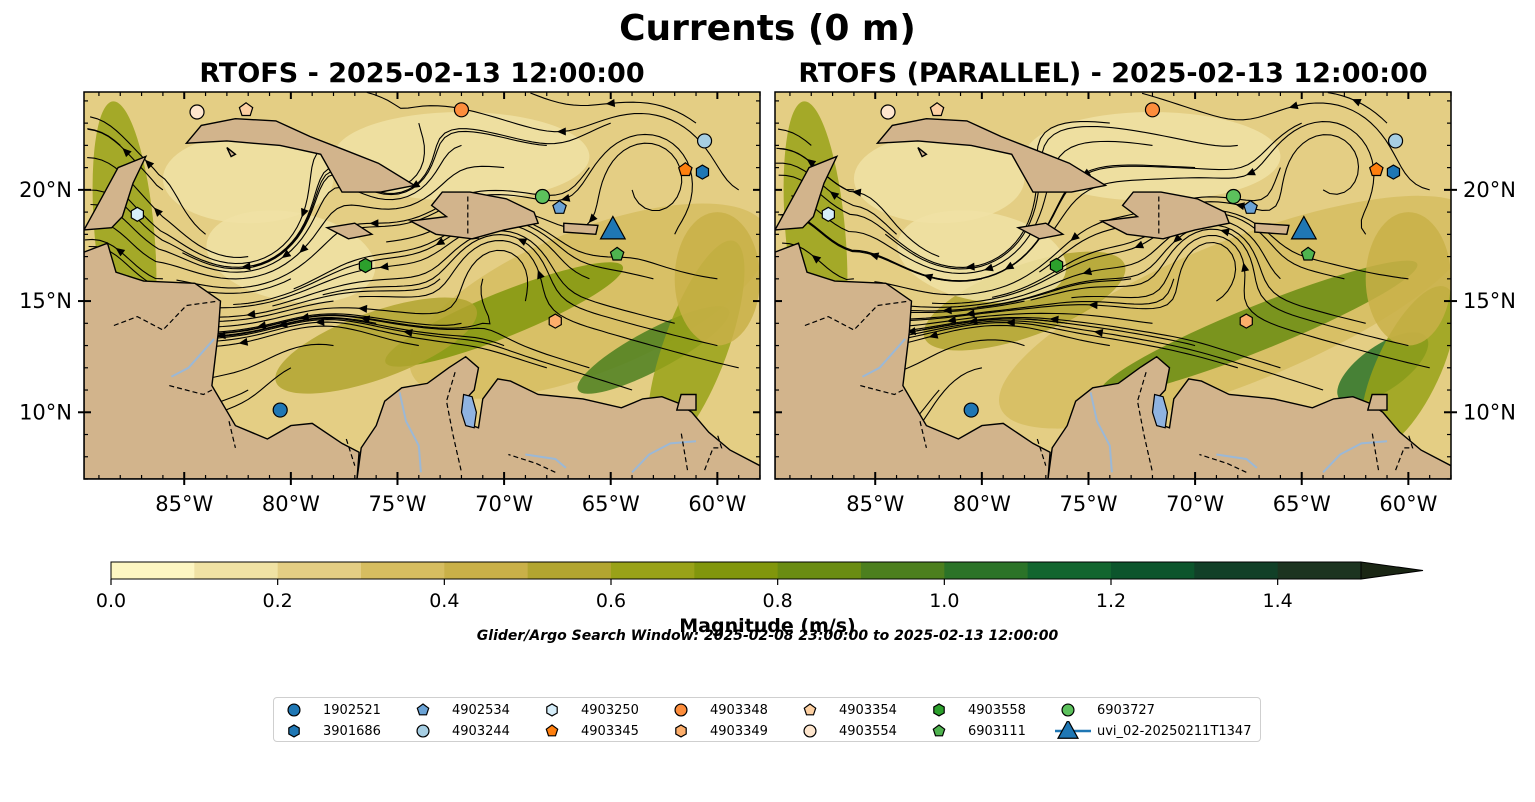  What do you see at coordinates (997, 710) in the screenshot?
I see `legend-entry-label: 4903558` at bounding box center [997, 710].